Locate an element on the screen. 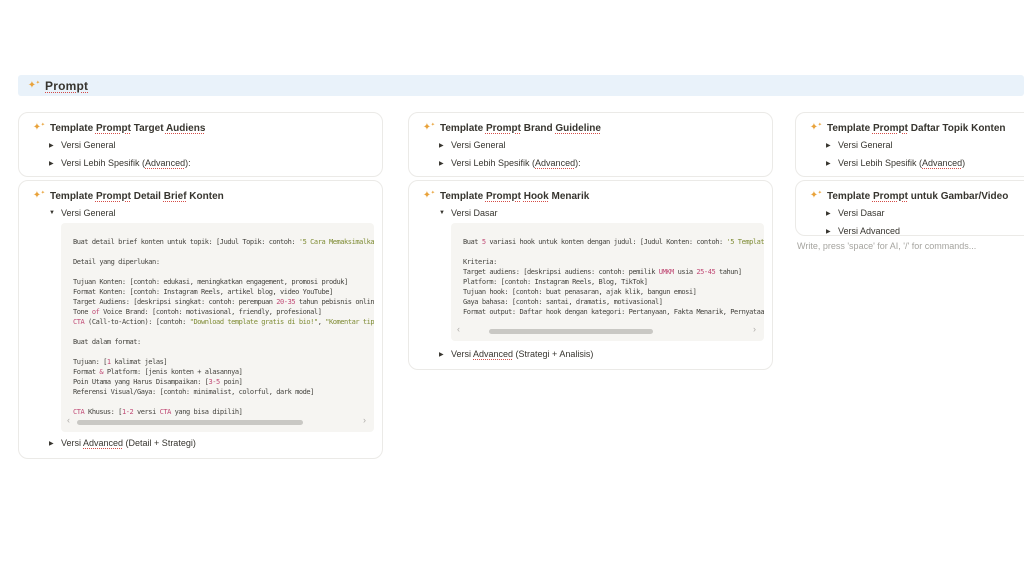 The height and width of the screenshot is (576, 1024). card-title-row: ✦ ✦ Template Prompt Hook Menarik is located at coordinates (590, 192).